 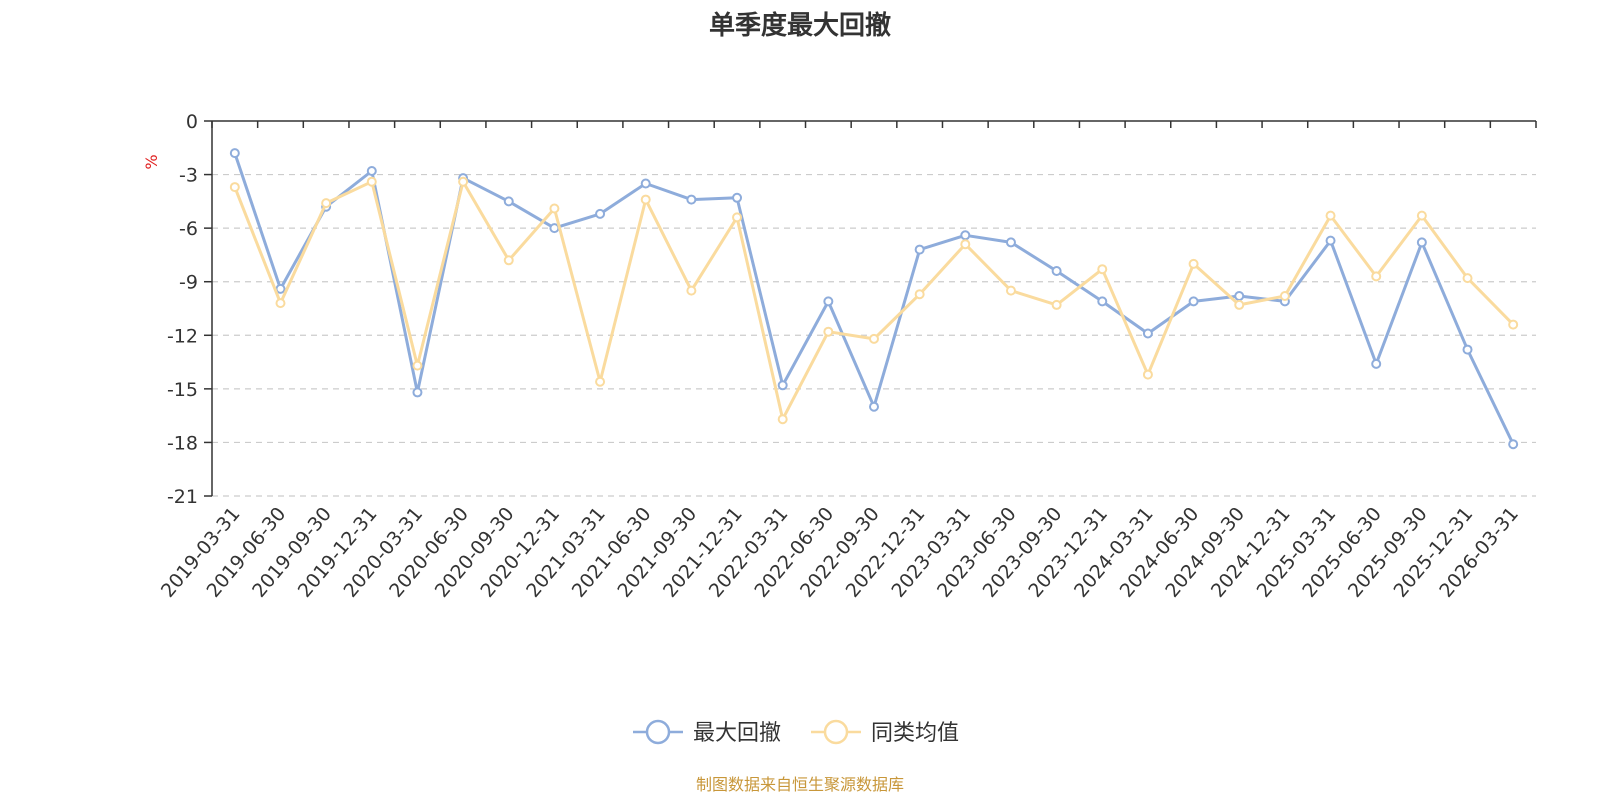 I want to click on y-axis-unit: %, so click(x=151, y=161).